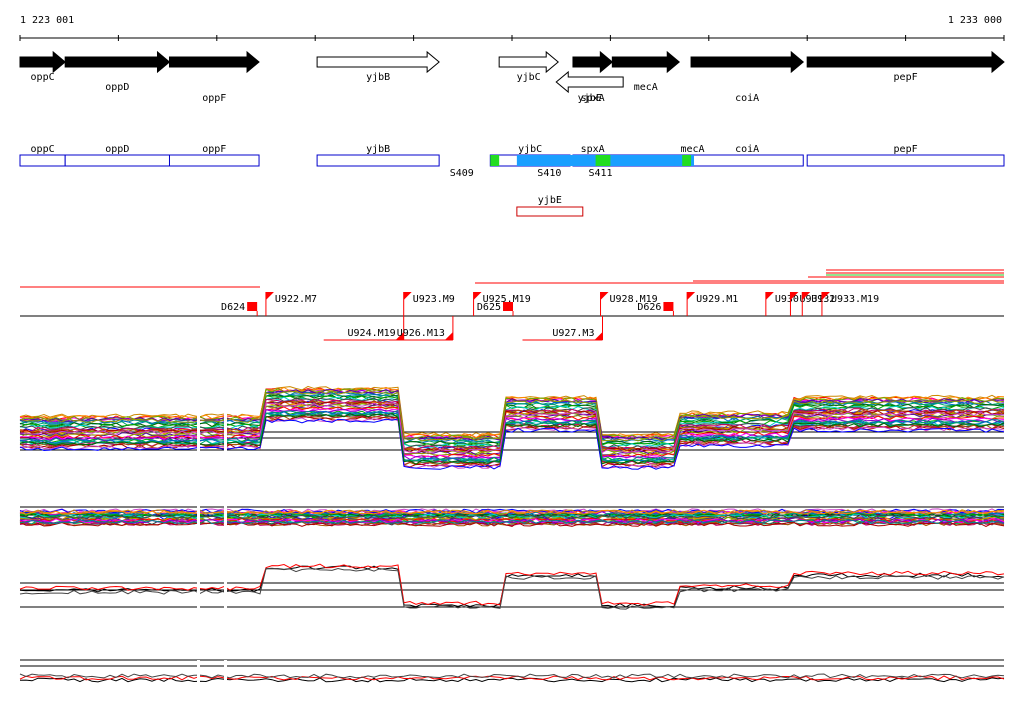  Describe the element at coordinates (855, 299) in the screenshot. I see `upshift-label: U933.M19` at that location.